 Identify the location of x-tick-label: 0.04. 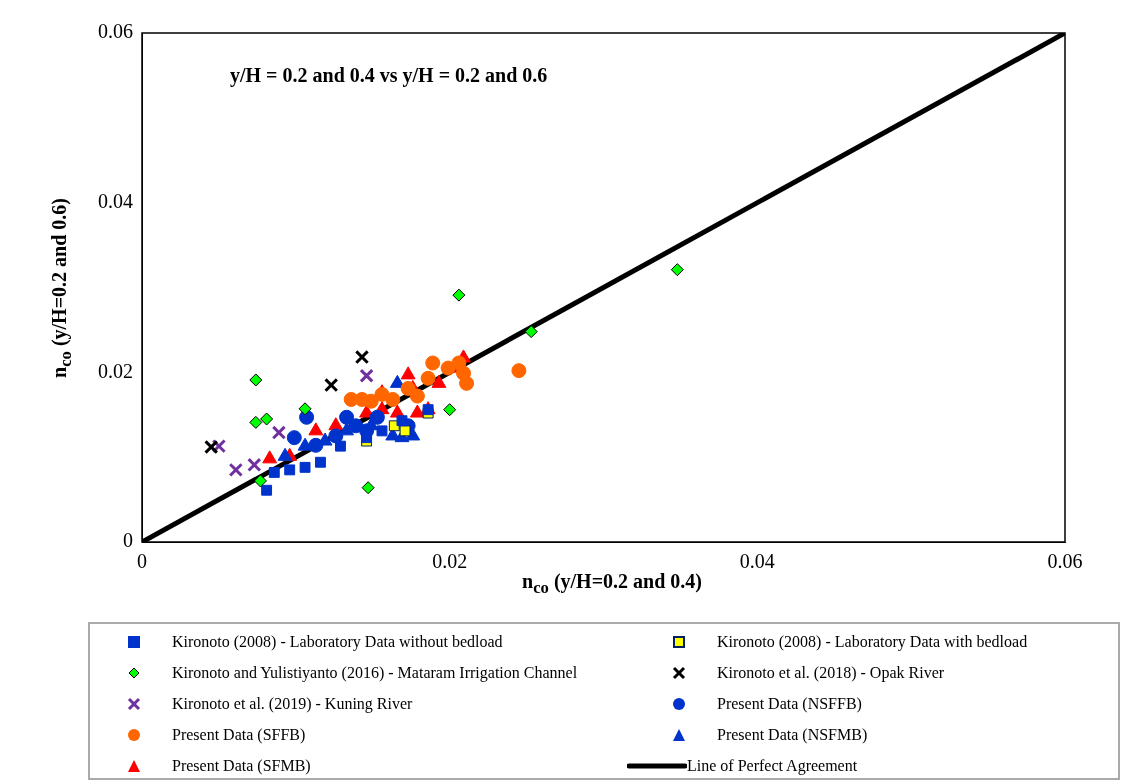
(757, 561).